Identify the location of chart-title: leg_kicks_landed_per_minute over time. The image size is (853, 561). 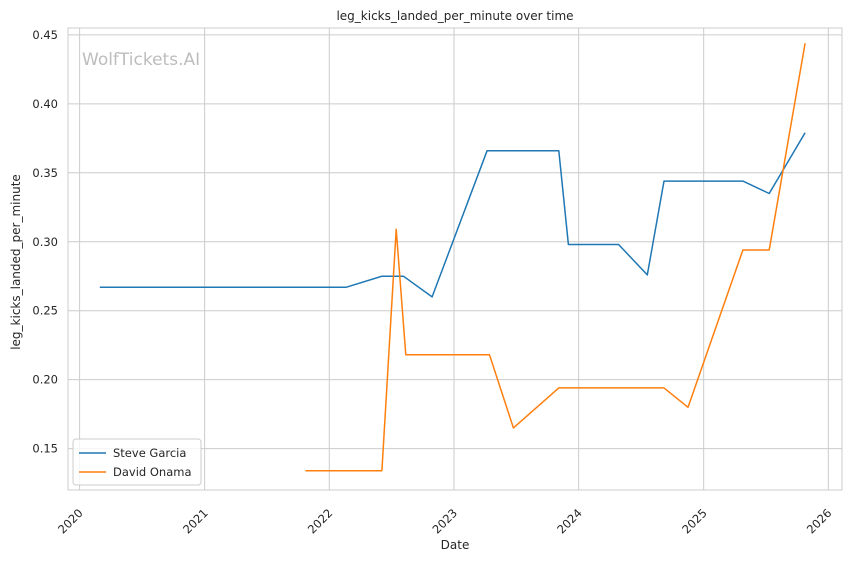
(454, 16).